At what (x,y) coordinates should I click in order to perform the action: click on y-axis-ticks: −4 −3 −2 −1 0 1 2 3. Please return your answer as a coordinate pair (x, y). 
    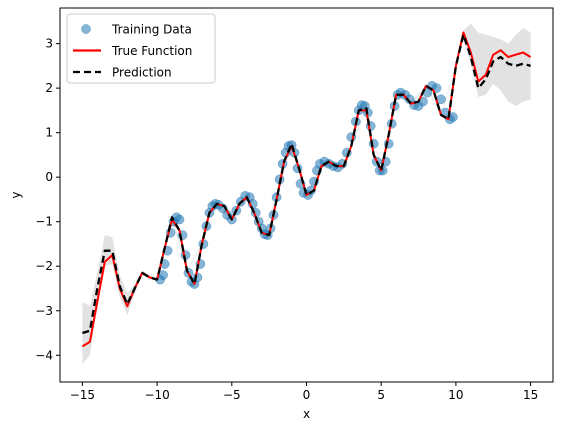
    Looking at the image, I should click on (47, 199).